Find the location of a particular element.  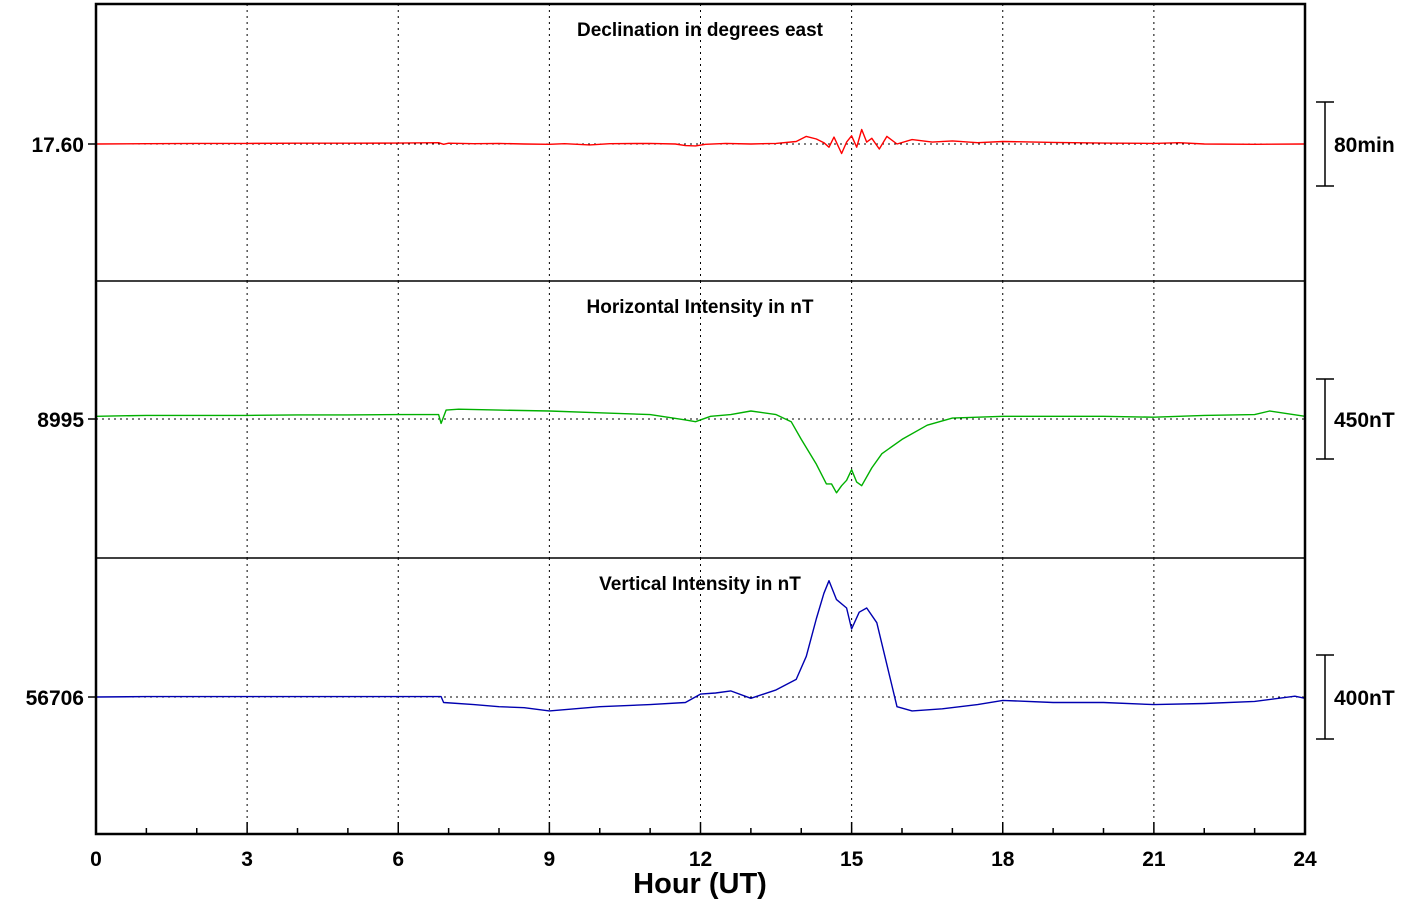

x-axis-title: Hour (UT) is located at coordinates (700, 884).